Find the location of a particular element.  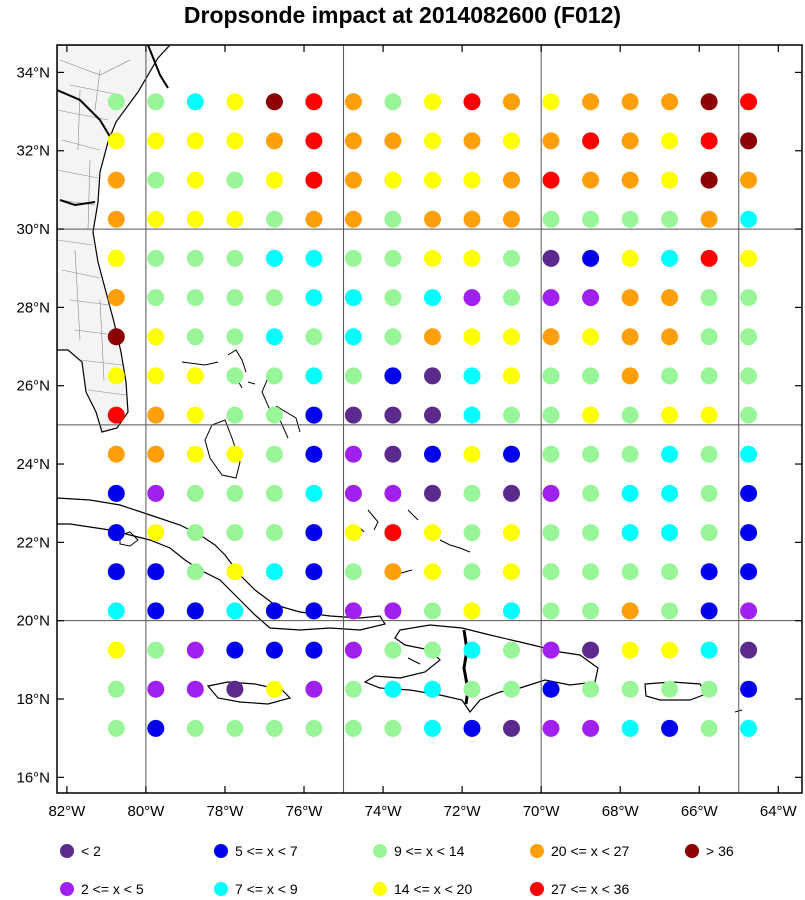

impact-dot-r9-c2 is located at coordinates (195, 454).